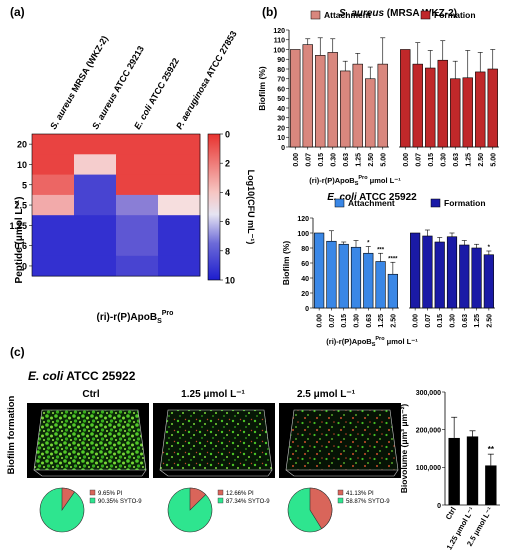 The height and width of the screenshot is (550, 510). Describe the element at coordinates (428, 468) in the screenshot. I see `biovolume-y-tick-label: 100,000` at that location.